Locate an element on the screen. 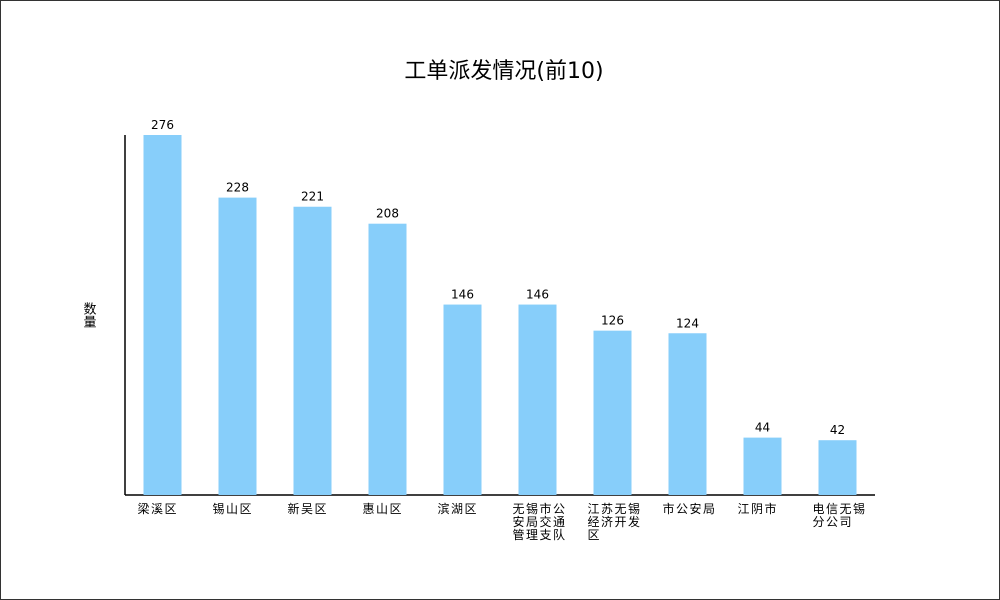  x-tick-label: 市公安局 is located at coordinates (690, 508).